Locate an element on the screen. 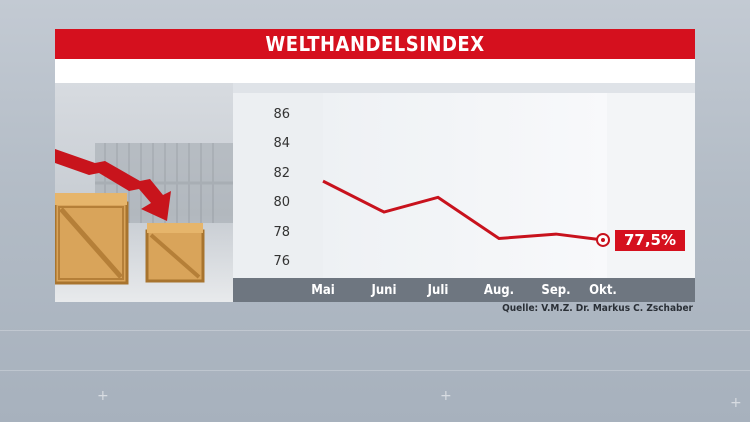 This screenshot has height=422, width=750. chart-title: WELTHANDELSINDEX is located at coordinates (375, 44).